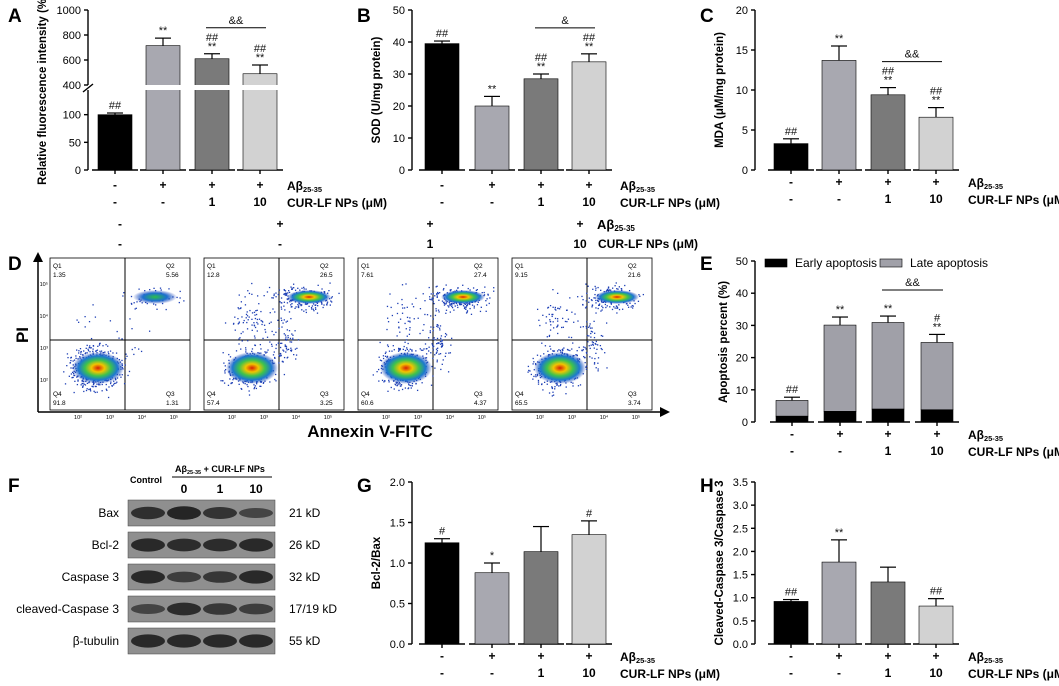  Describe the element at coordinates (541, 202) in the screenshot. I see `np-dose: 1` at that location.